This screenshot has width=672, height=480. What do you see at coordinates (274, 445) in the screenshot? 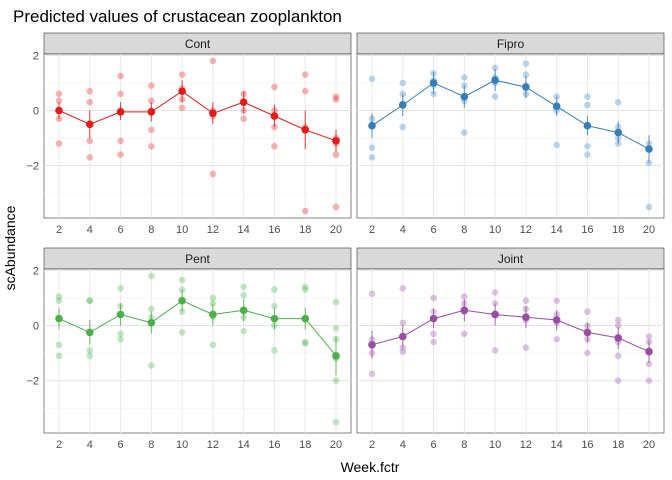
I see `x-tick-label: 16` at bounding box center [274, 445].